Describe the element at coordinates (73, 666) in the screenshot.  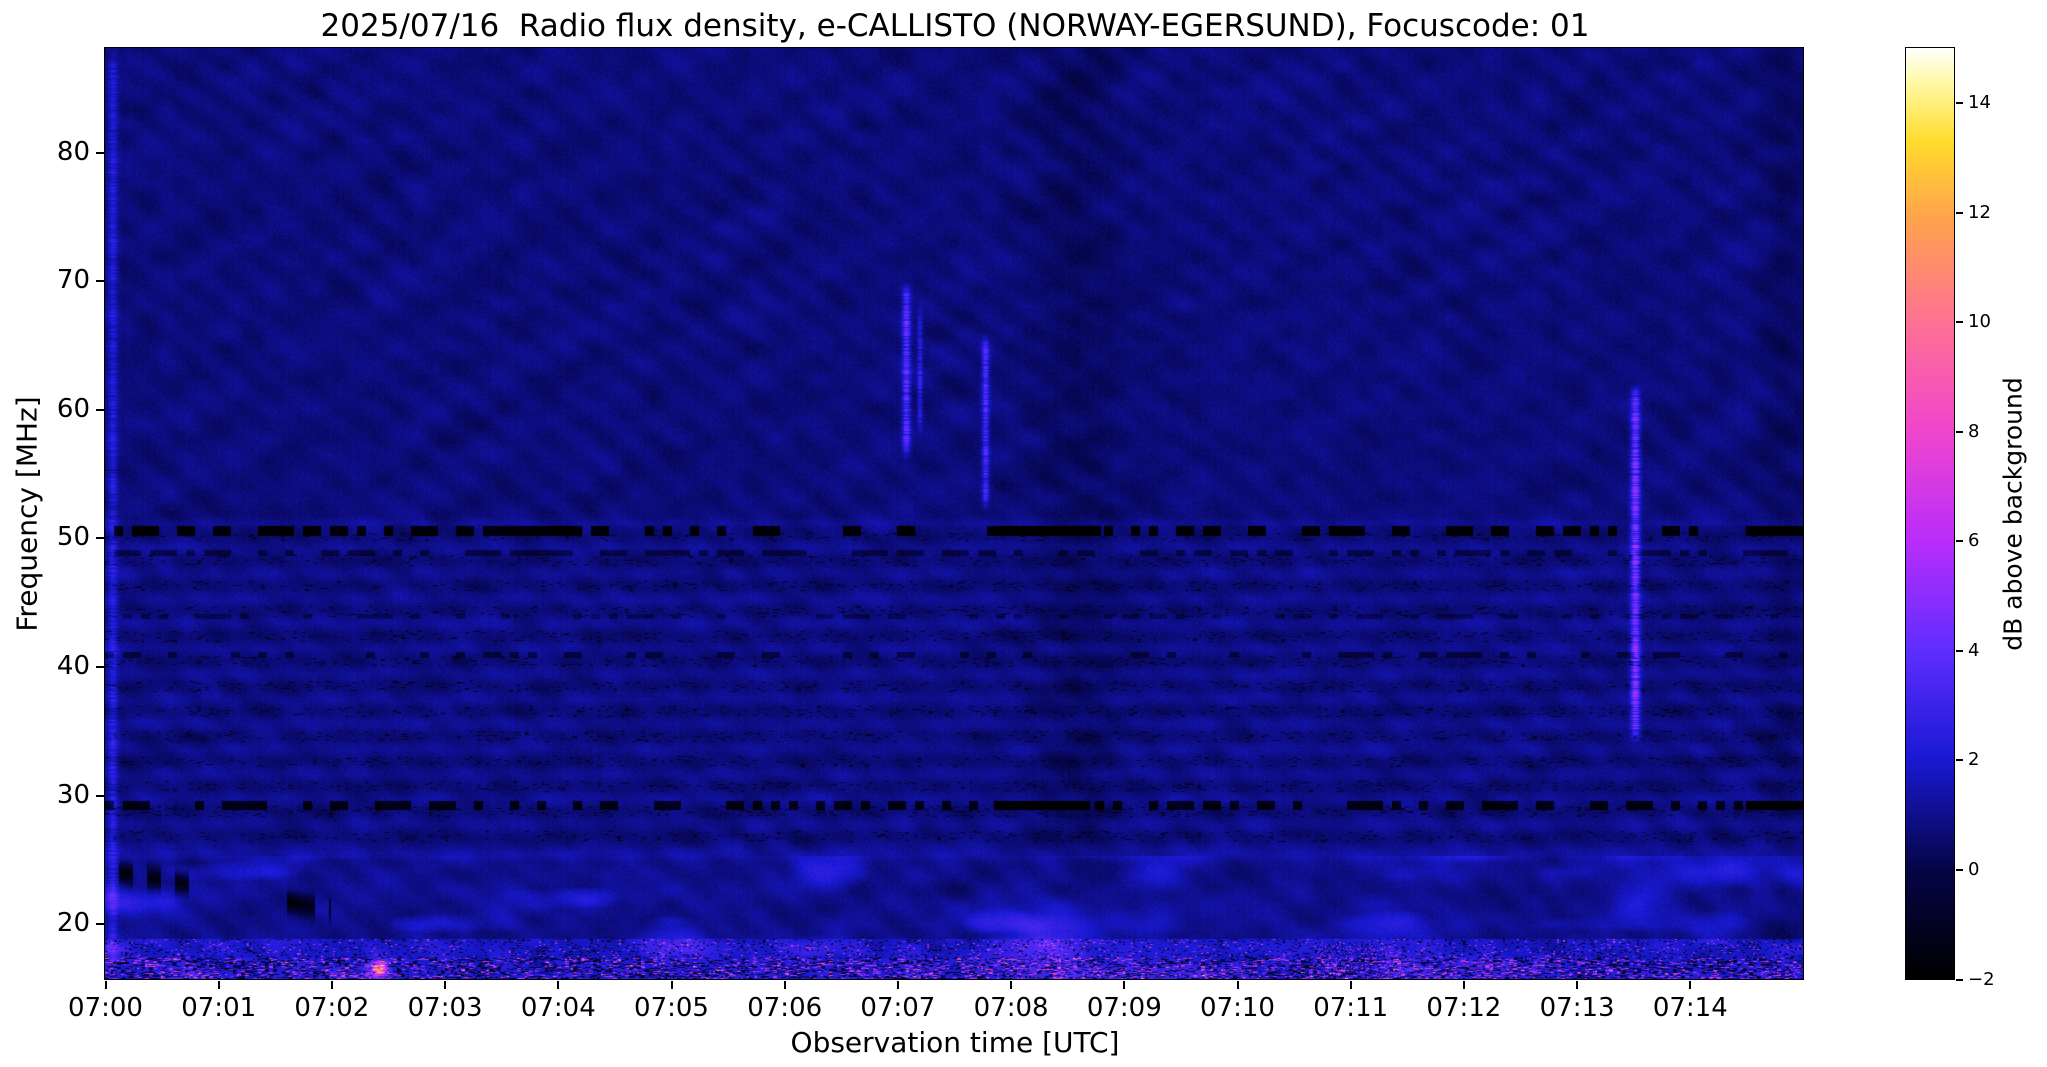
I see `y-tick-label: 40` at that location.